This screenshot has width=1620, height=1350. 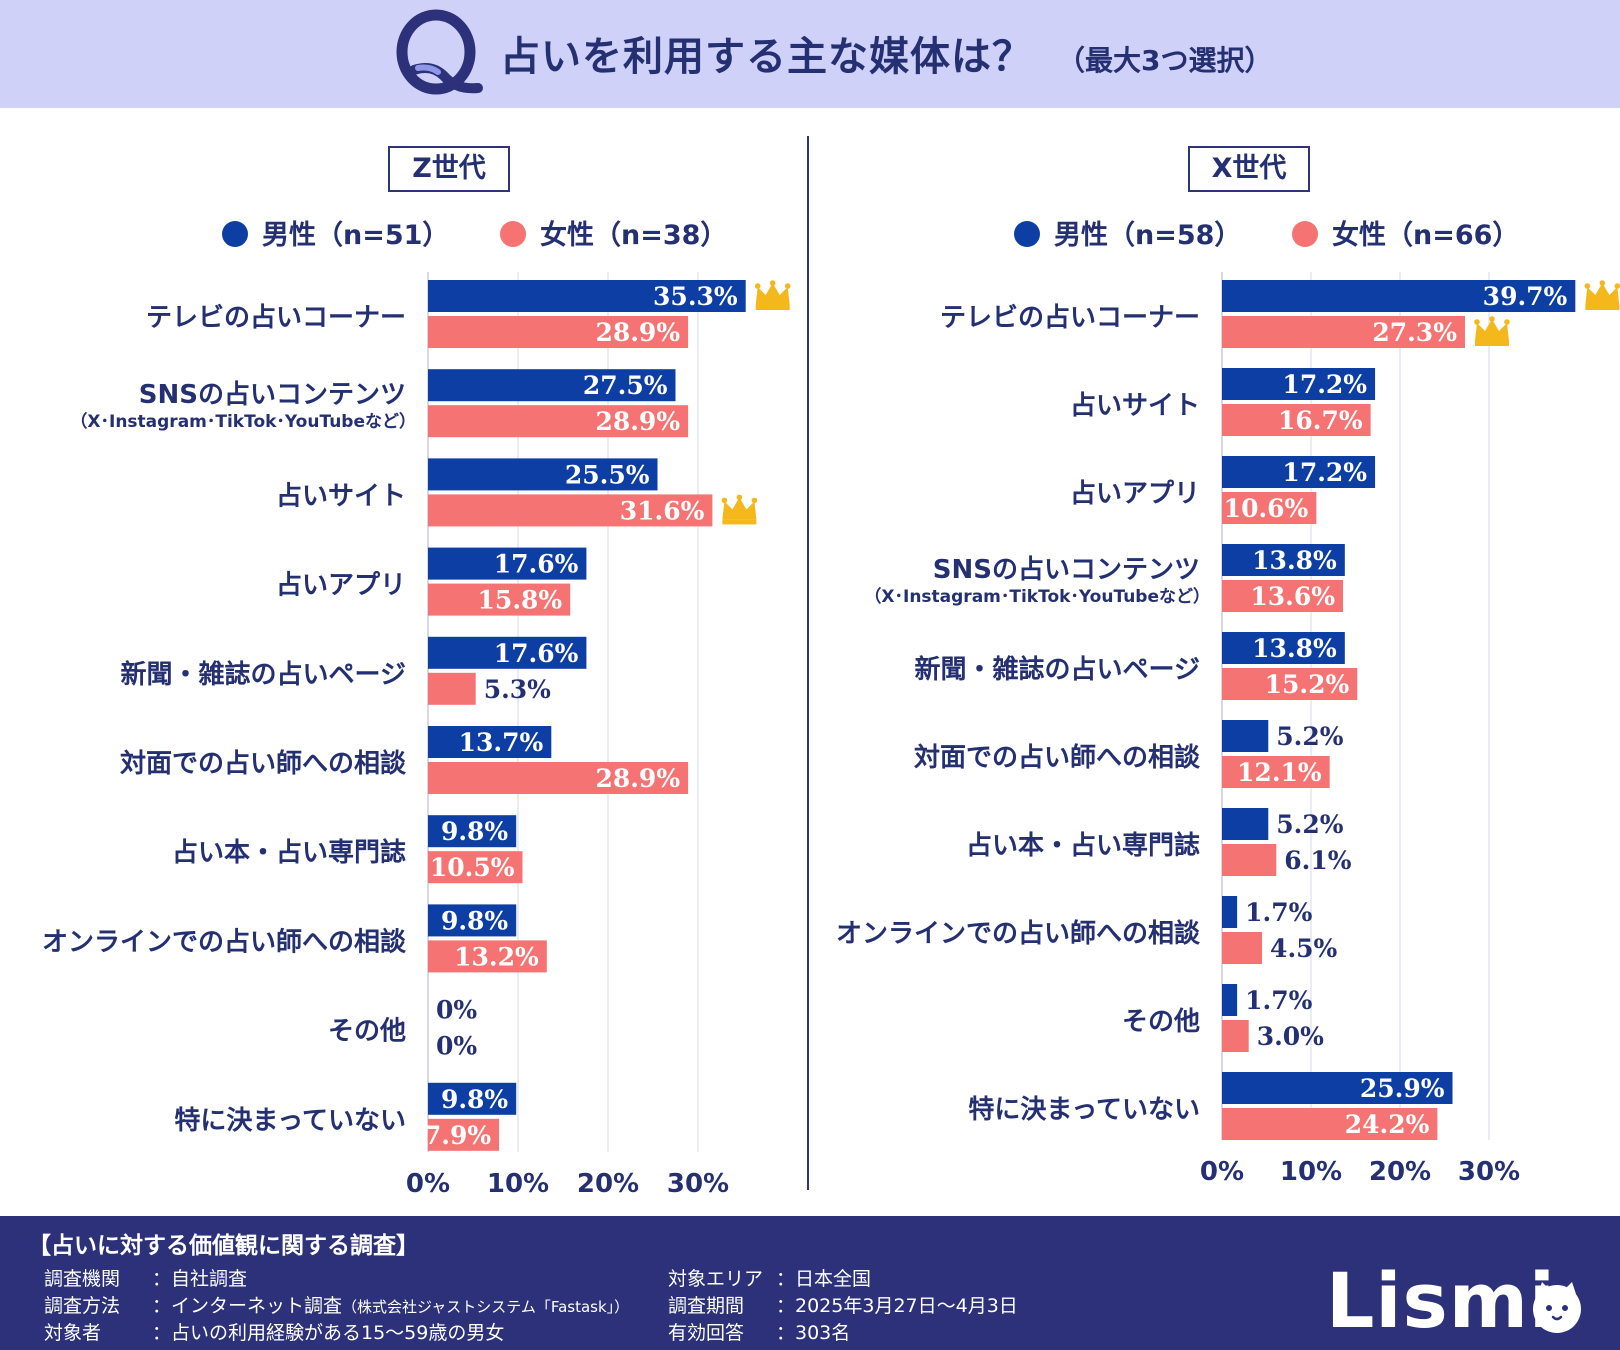 What do you see at coordinates (1305, 234) in the screenshot?
I see `legend-female-dot` at bounding box center [1305, 234].